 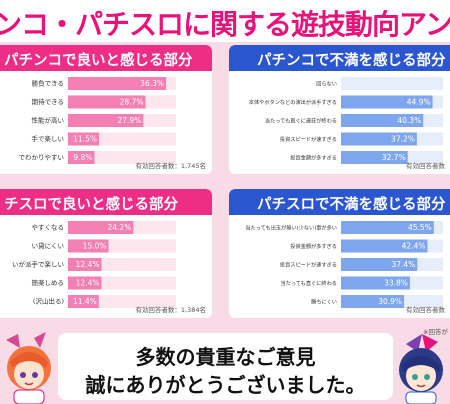 I want to click on category-label: (沢山出る), so click(x=48, y=301).